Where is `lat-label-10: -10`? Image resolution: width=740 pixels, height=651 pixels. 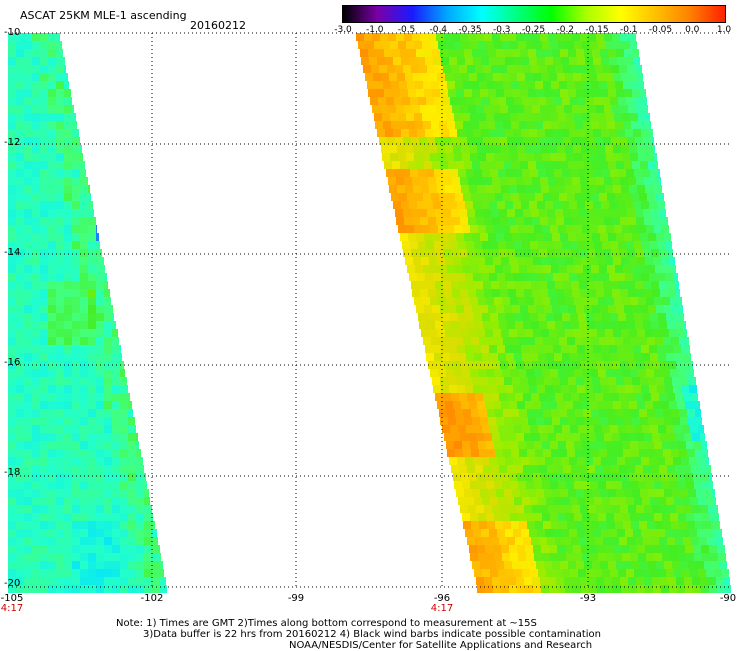
lat-label-10: -10 is located at coordinates (12, 32).